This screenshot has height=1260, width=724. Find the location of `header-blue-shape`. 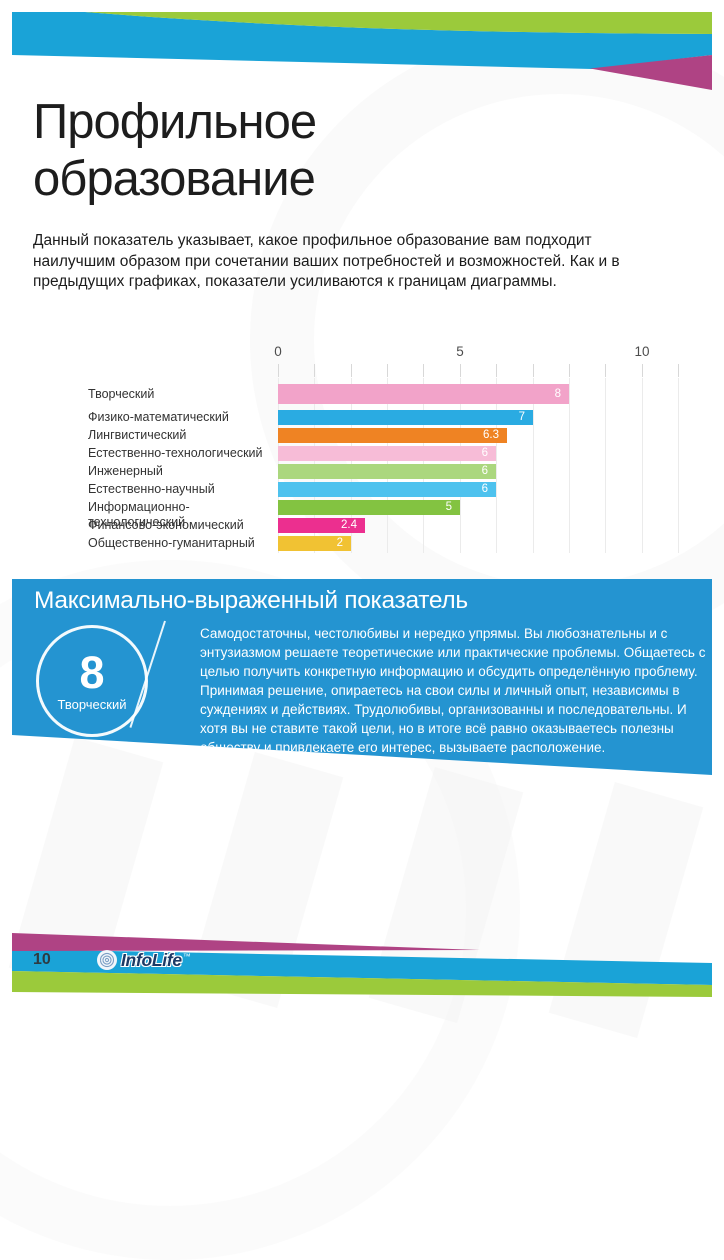

header-blue-shape is located at coordinates (362, 40).